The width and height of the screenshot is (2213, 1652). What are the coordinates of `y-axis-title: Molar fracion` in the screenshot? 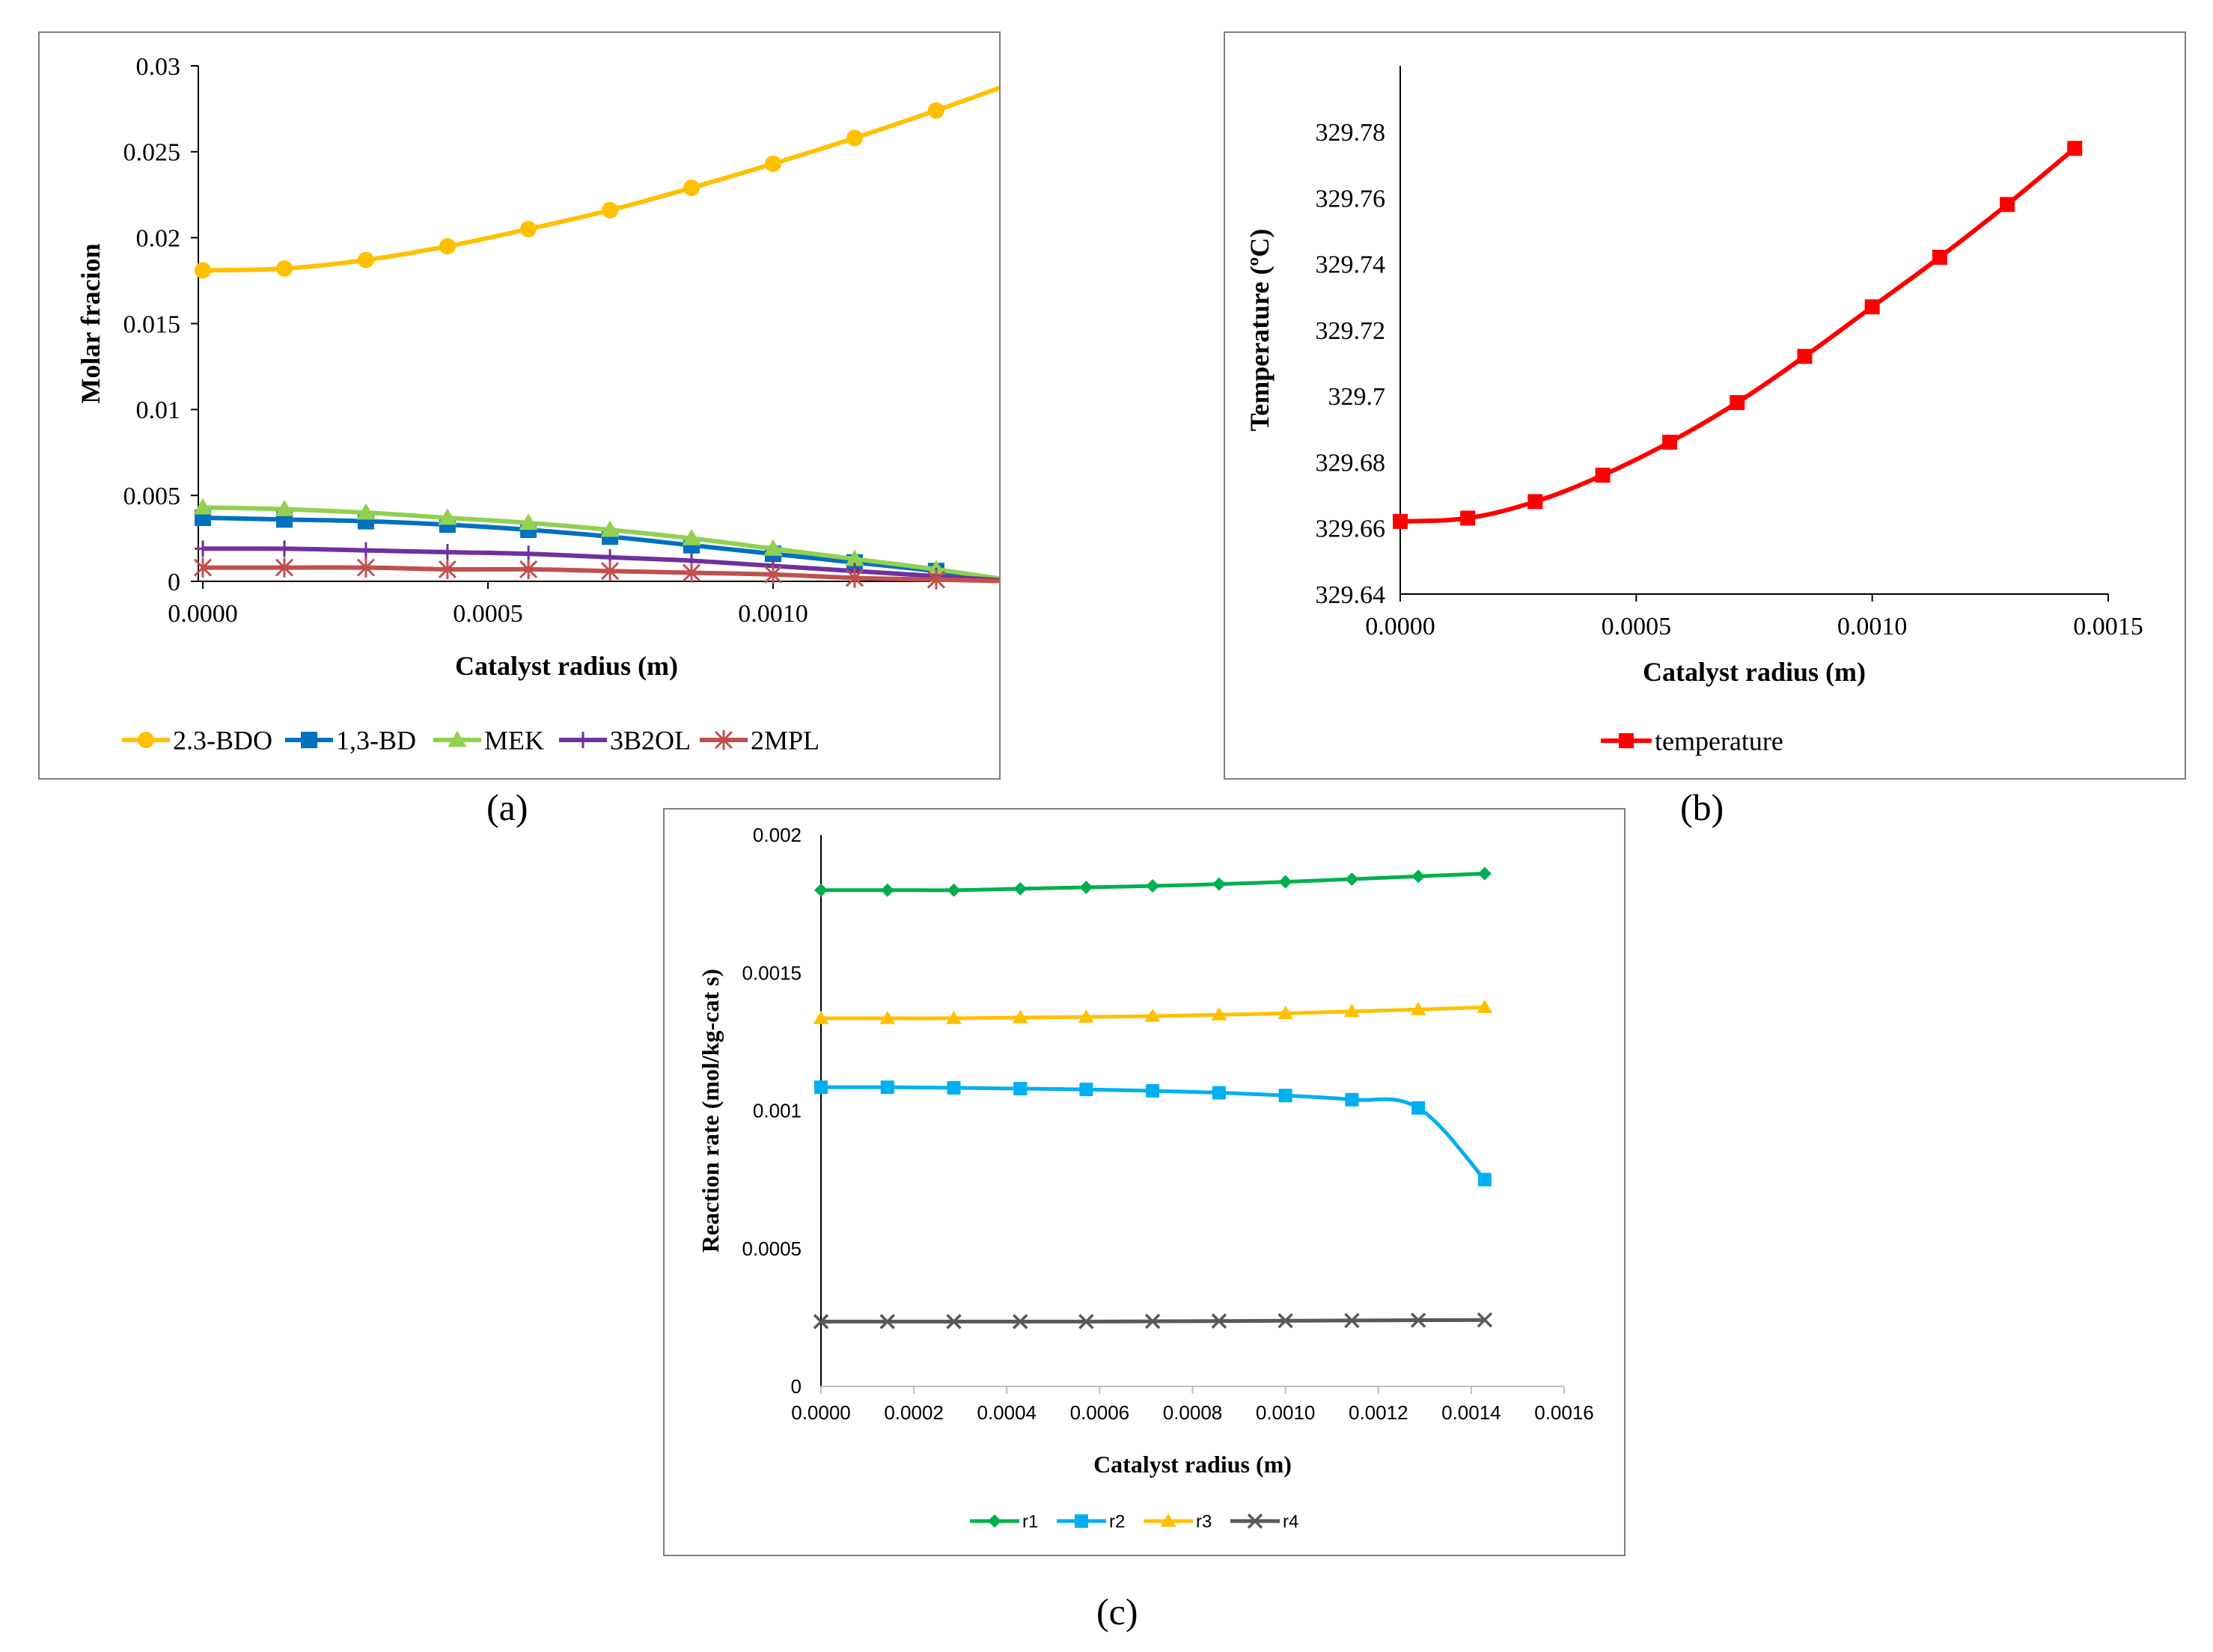 It's located at (91, 323).